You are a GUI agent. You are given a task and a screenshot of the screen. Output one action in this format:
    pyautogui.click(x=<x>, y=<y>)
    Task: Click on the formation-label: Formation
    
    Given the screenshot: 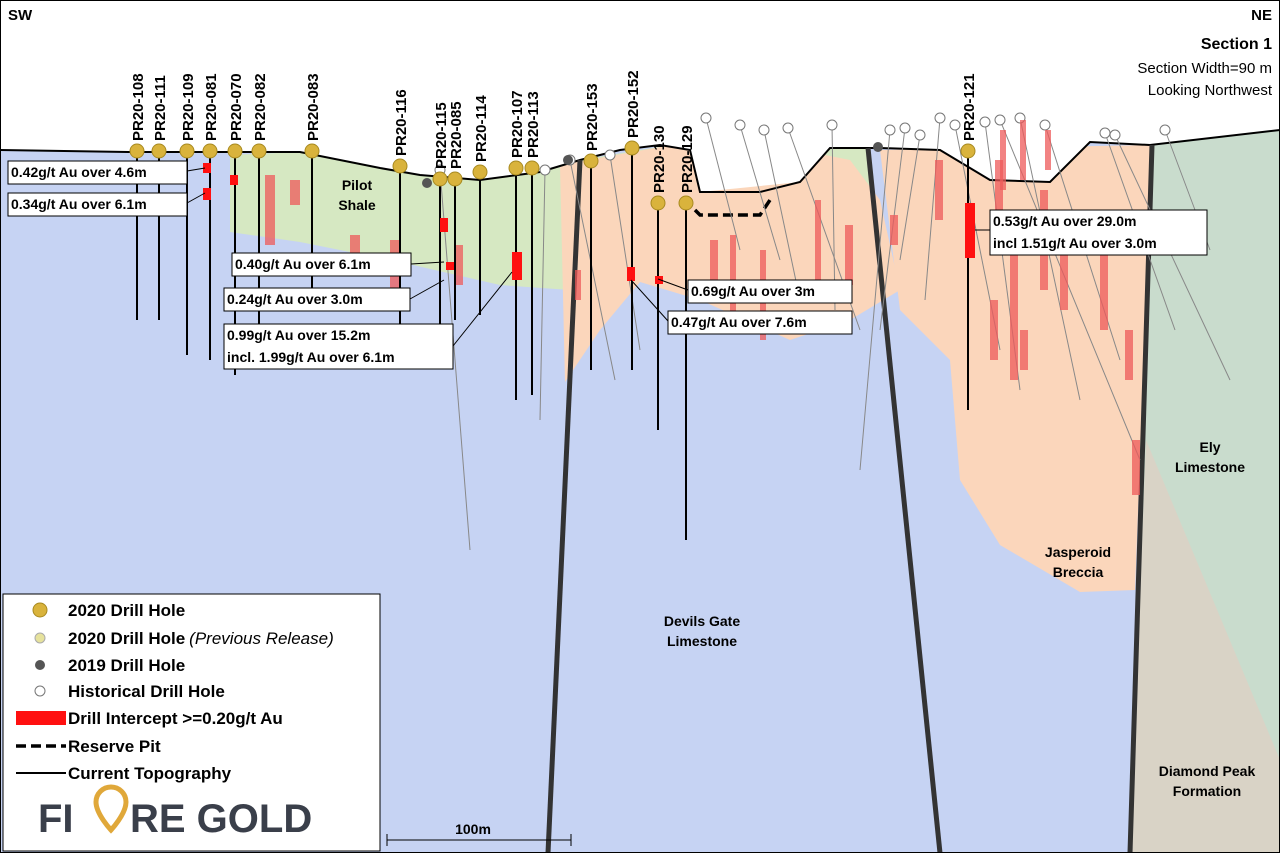 What is the action you would take?
    pyautogui.click(x=1207, y=791)
    